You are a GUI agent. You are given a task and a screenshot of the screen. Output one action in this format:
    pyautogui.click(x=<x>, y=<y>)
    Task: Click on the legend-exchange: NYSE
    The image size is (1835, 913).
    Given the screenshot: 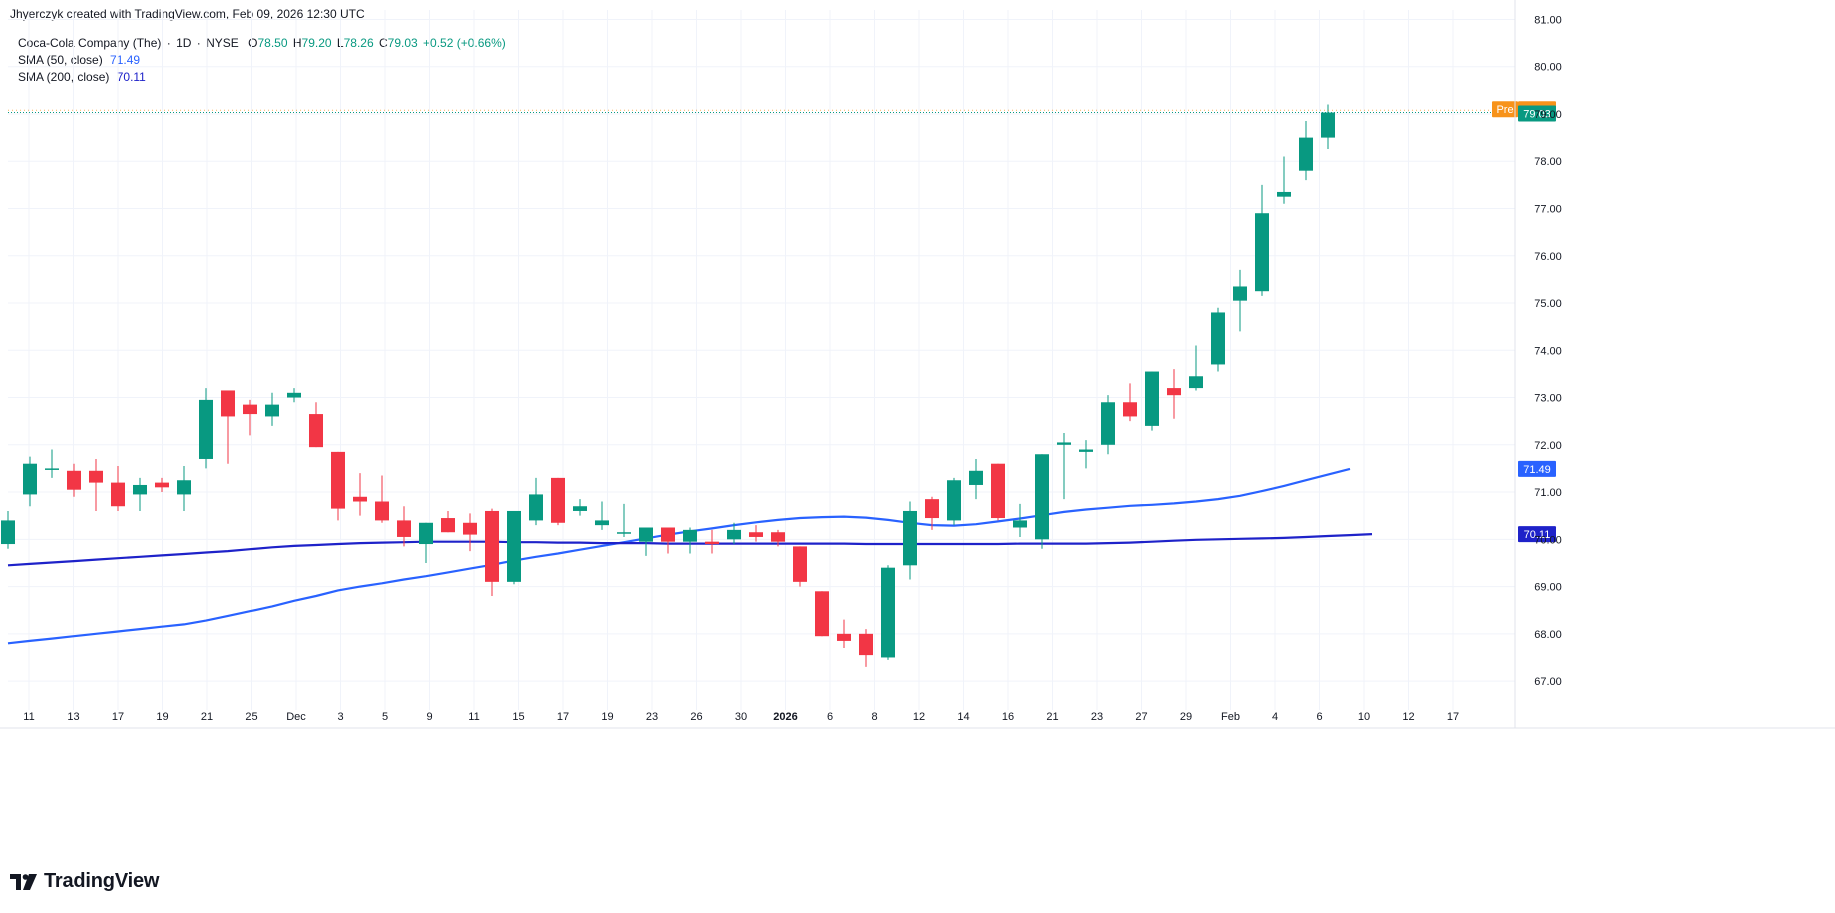 What is the action you would take?
    pyautogui.click(x=222, y=43)
    